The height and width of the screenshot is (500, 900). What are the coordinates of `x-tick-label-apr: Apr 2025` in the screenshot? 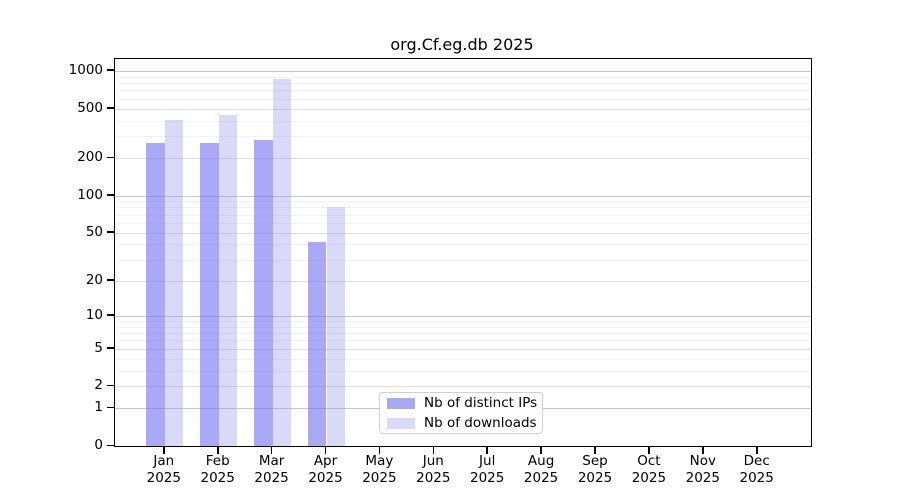 It's located at (326, 469).